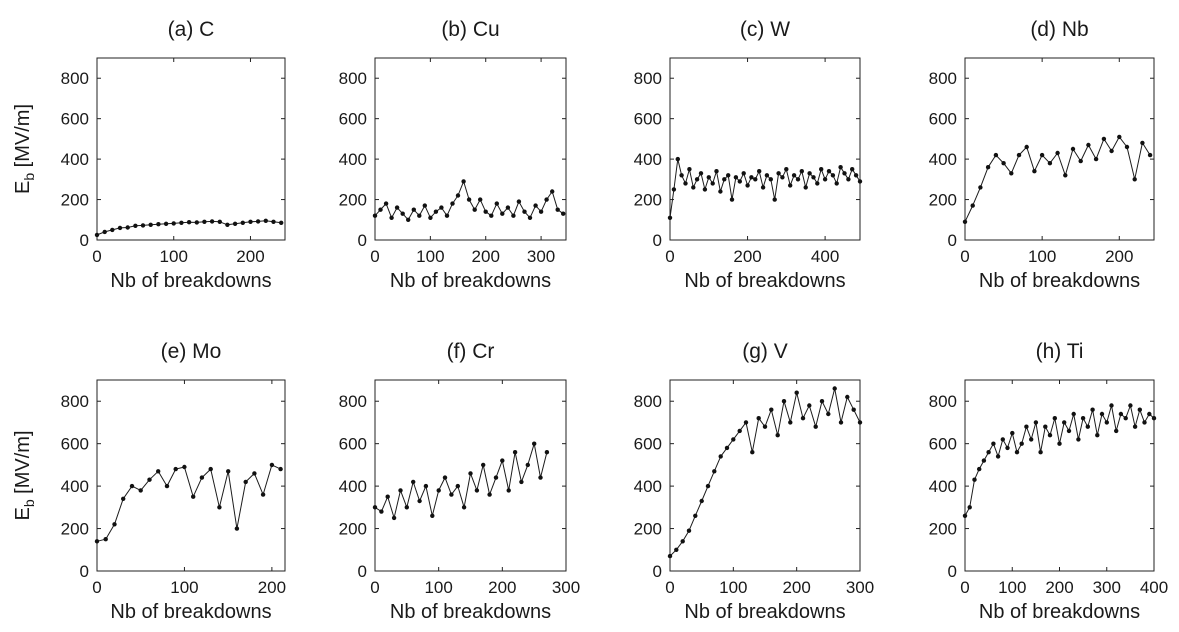 Image resolution: width=1179 pixels, height=632 pixels. I want to click on panel-title: (b) Cu, so click(470, 29).